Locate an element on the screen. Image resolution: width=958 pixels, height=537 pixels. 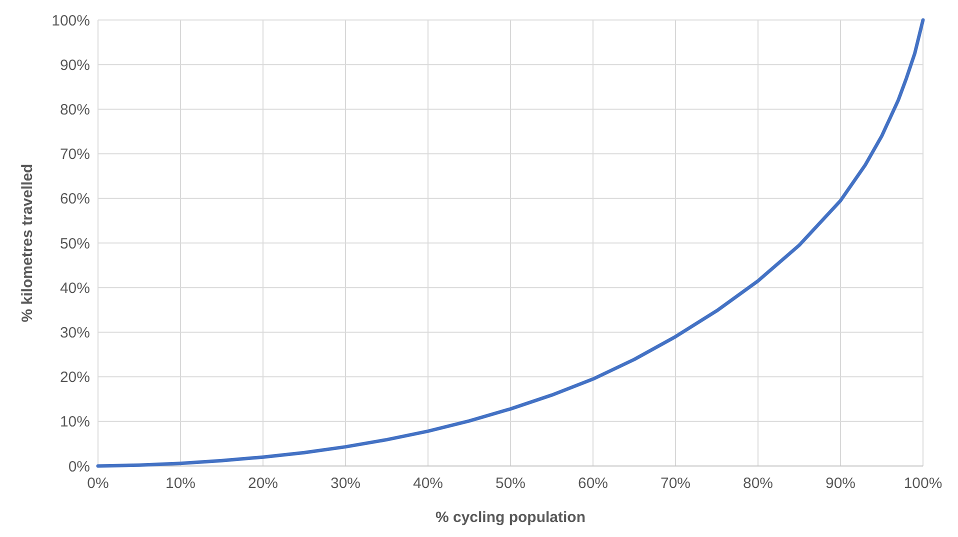
y-tick-label: 70% is located at coordinates (75, 155).